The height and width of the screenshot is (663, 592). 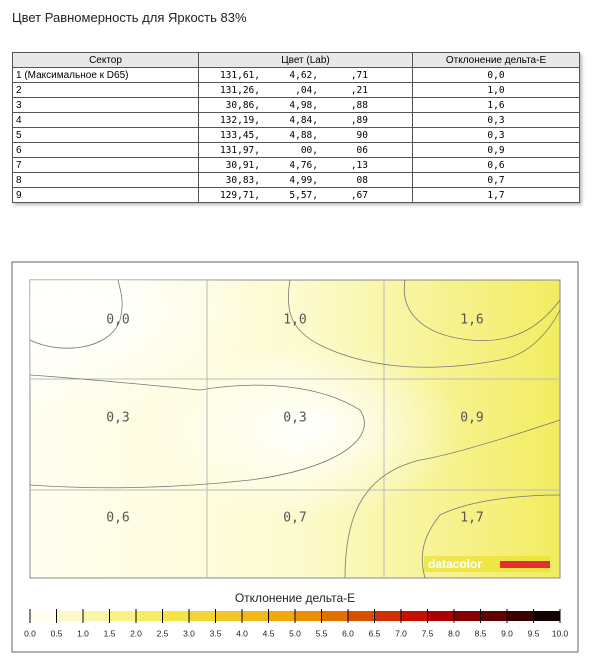 What do you see at coordinates (239, 150) in the screenshot?
I see `lab-value: 131,97,` at bounding box center [239, 150].